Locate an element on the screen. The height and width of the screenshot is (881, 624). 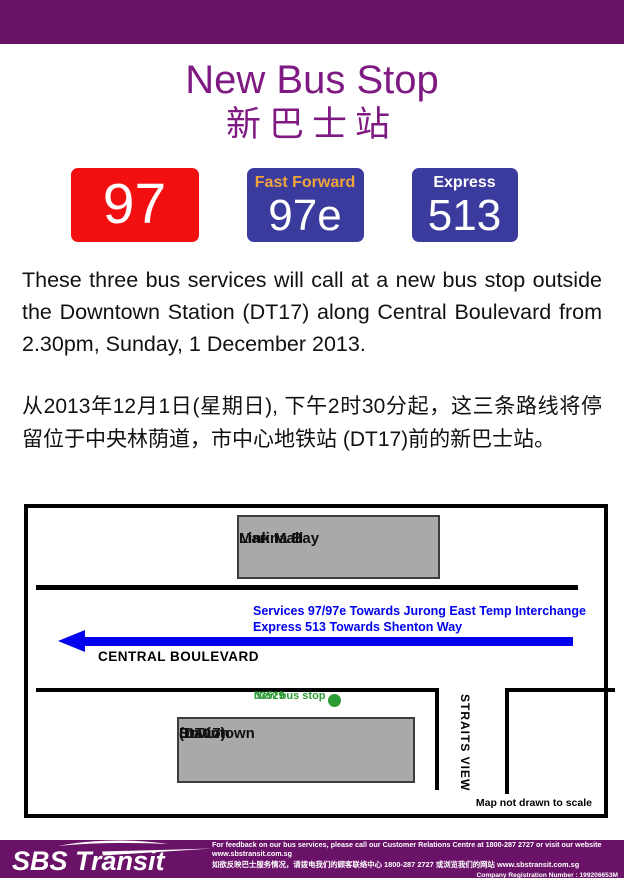
building-label-line: (DT17) is located at coordinates (202, 733).